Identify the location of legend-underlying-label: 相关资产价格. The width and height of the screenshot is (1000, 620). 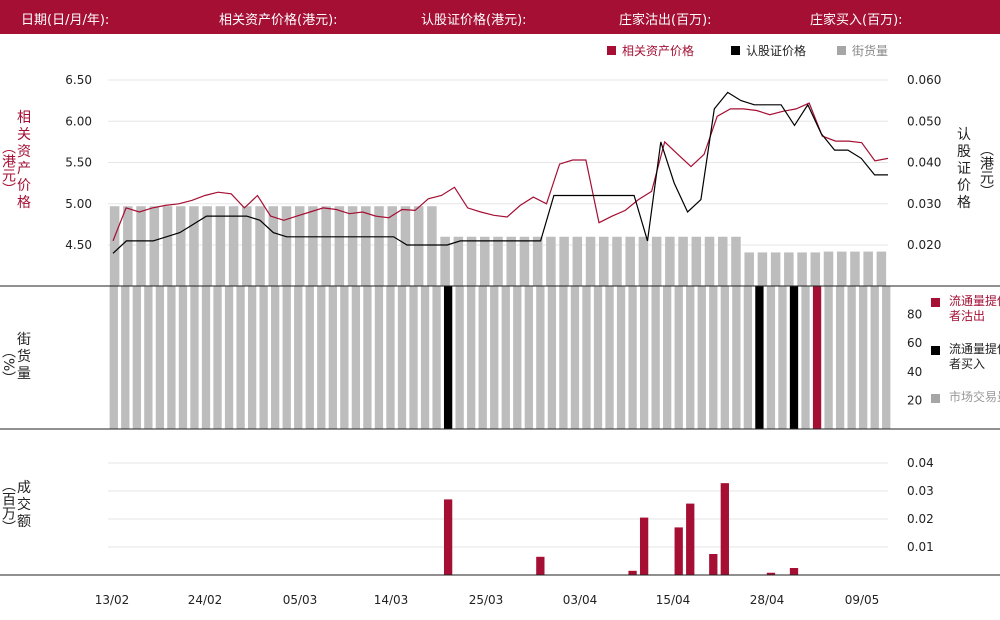
(658, 50).